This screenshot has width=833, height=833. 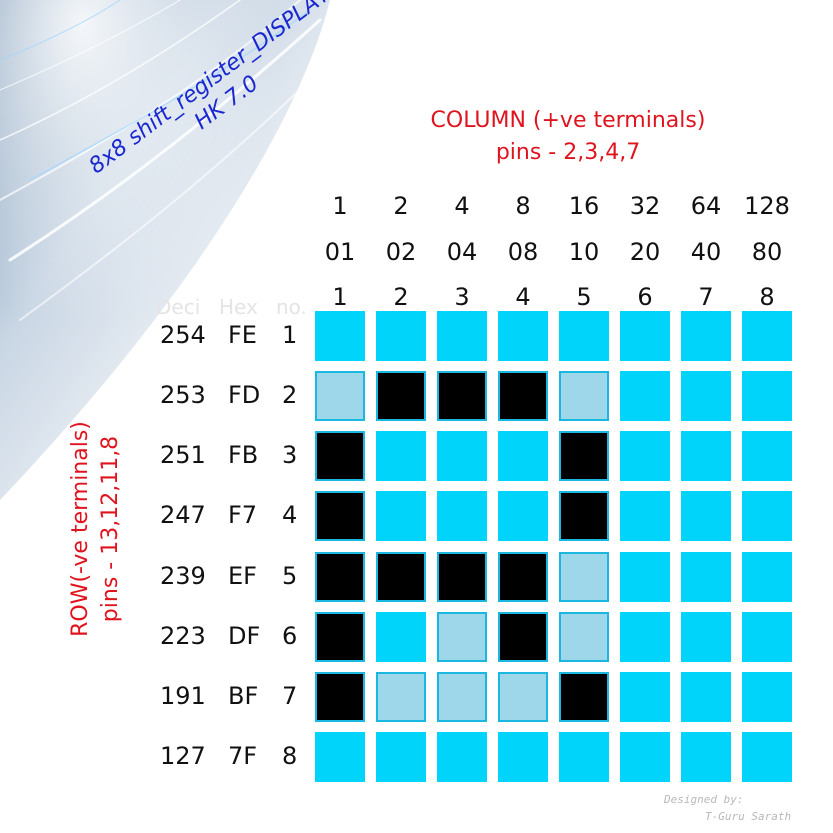 I want to click on led-r1-c6-off, so click(x=645, y=336).